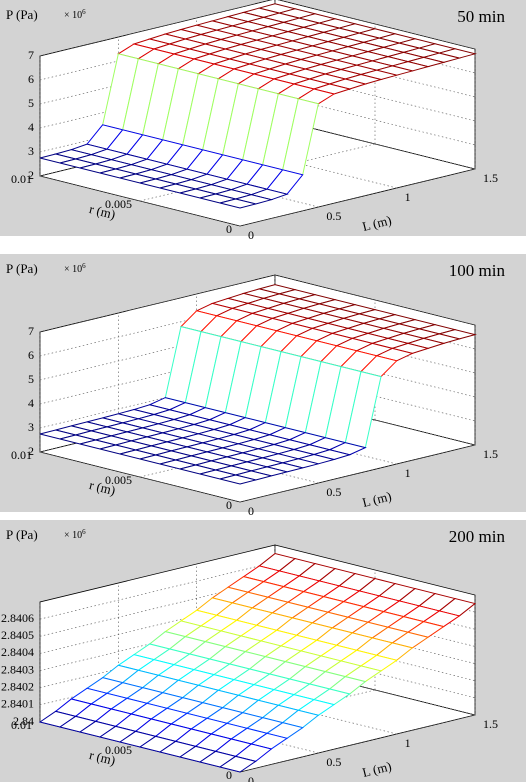 This screenshot has width=526, height=782. I want to click on chart-title: 100 min, so click(477, 270).